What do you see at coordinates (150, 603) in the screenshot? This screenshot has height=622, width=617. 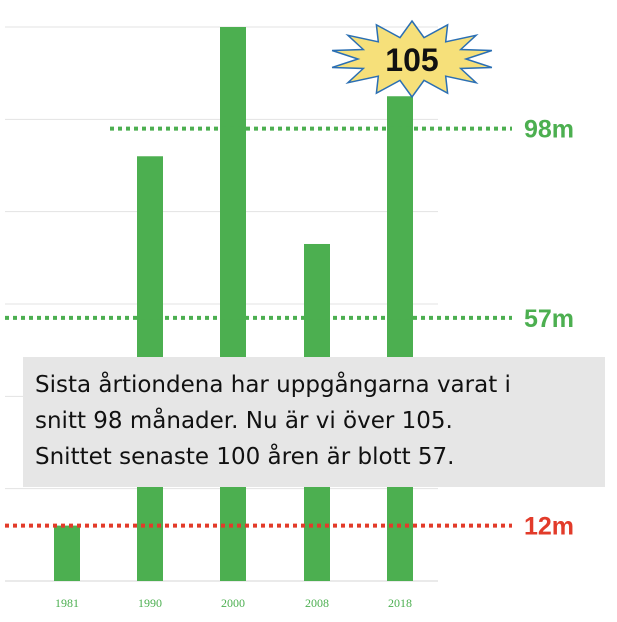 I see `x-tick-label: 1990` at bounding box center [150, 603].